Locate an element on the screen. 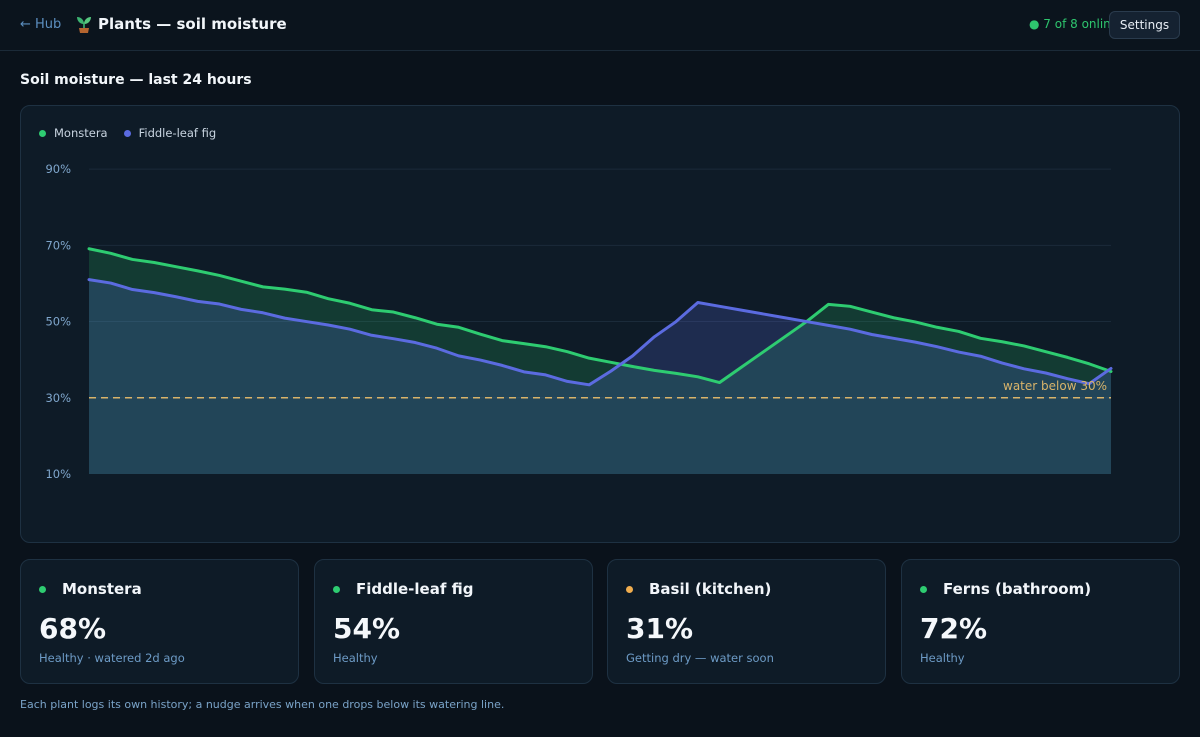 Image resolution: width=1200 pixels, height=737 pixels. moisture-value: 68% is located at coordinates (73, 628).